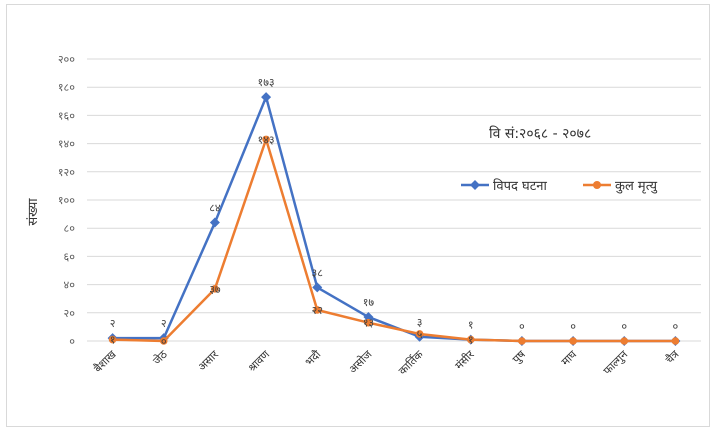 Image resolution: width=715 pixels, height=432 pixels. I want to click on x-tick-label: भदौ, so click(313, 358).